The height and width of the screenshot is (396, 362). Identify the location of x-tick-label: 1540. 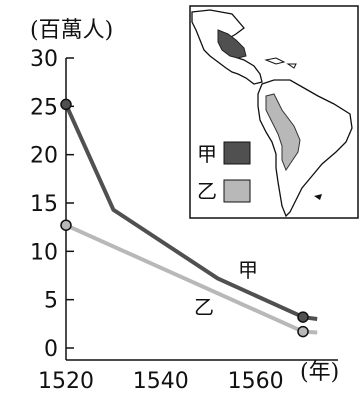
(161, 381).